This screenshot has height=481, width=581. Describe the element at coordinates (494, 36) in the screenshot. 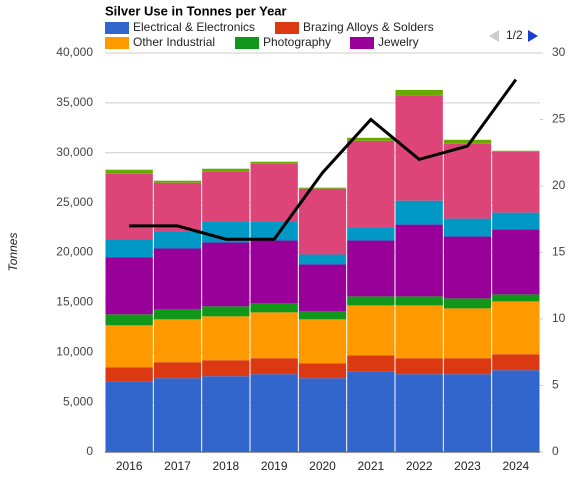

I see `legend-prev` at that location.